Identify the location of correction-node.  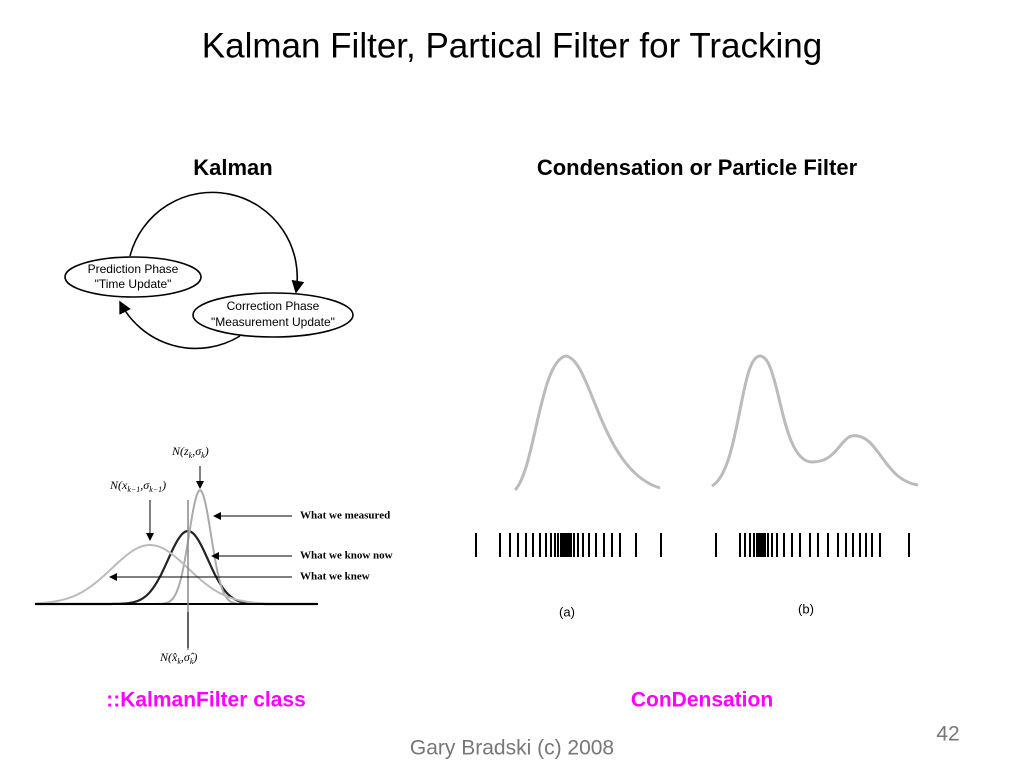
(273, 315).